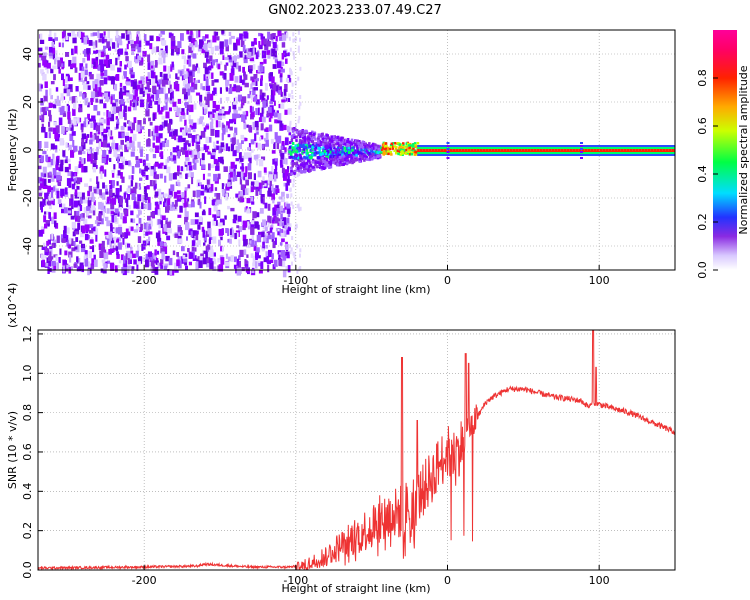 The width and height of the screenshot is (750, 600). I want to click on x-tick-label: -100, so click(295, 280).